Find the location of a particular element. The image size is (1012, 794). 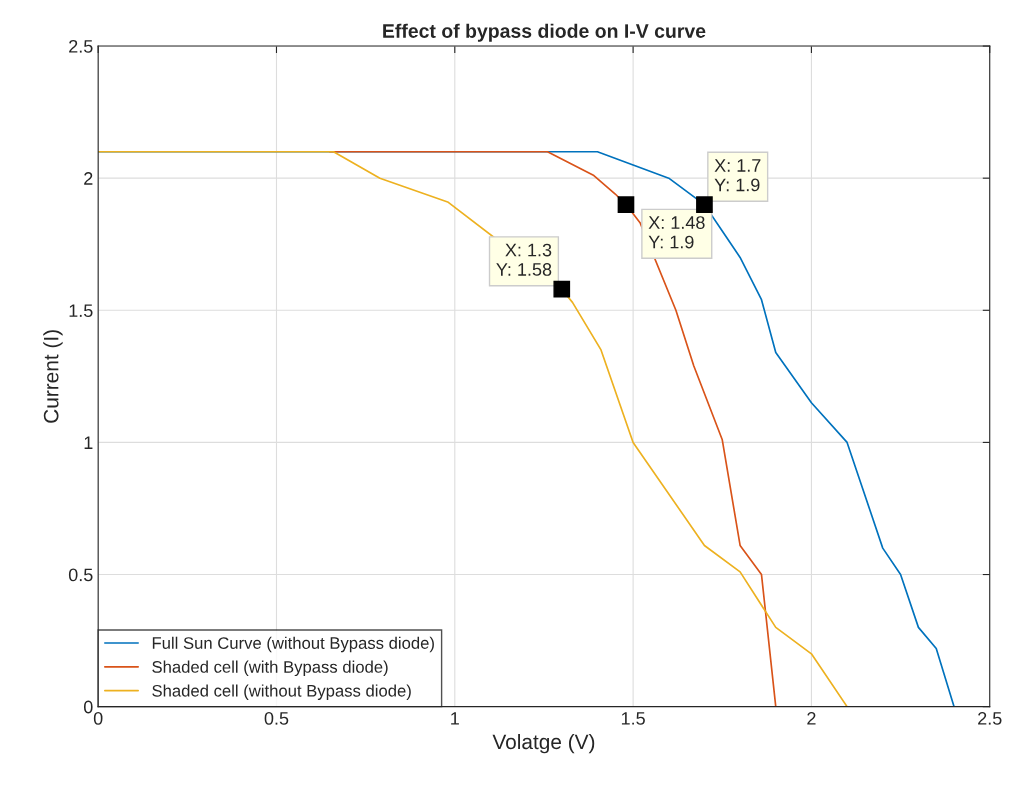

x-tick-label: 1.5 is located at coordinates (633, 718).